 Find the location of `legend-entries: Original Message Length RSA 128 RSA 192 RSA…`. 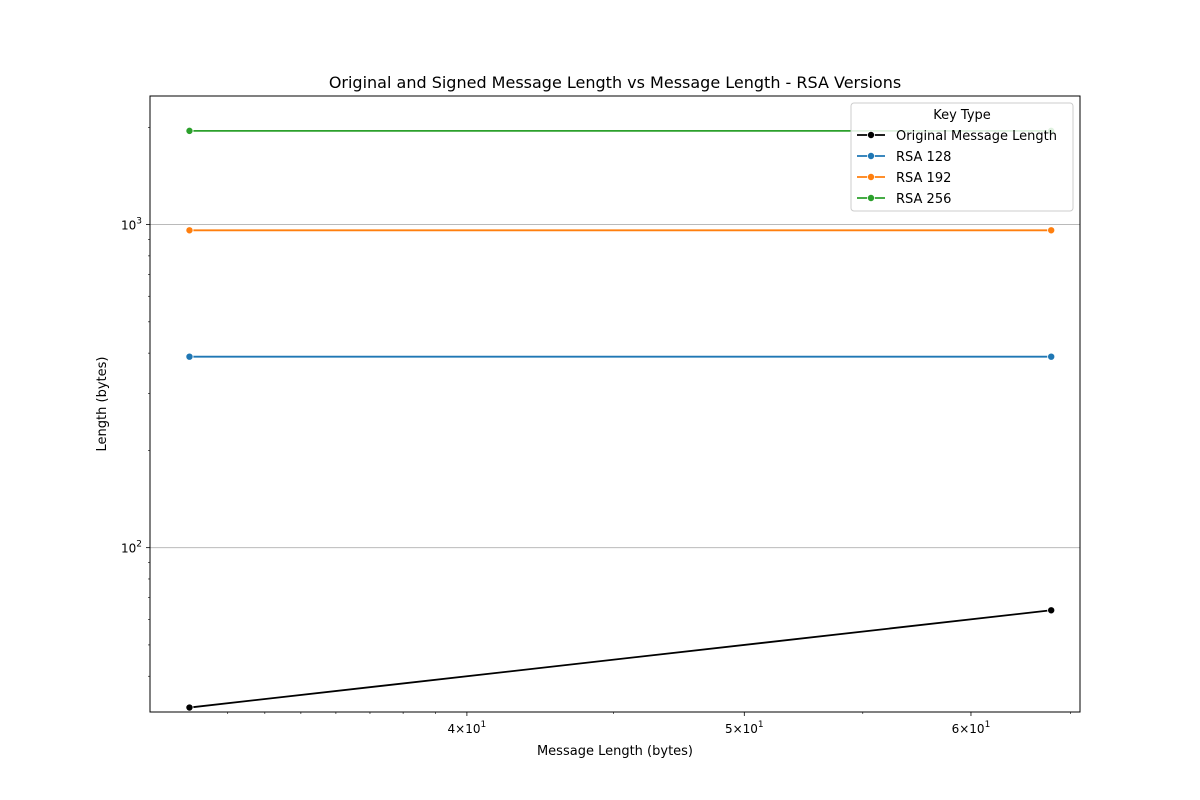

legend-entries: Original Message Length RSA 128 RSA 192 RSA… is located at coordinates (957, 168).